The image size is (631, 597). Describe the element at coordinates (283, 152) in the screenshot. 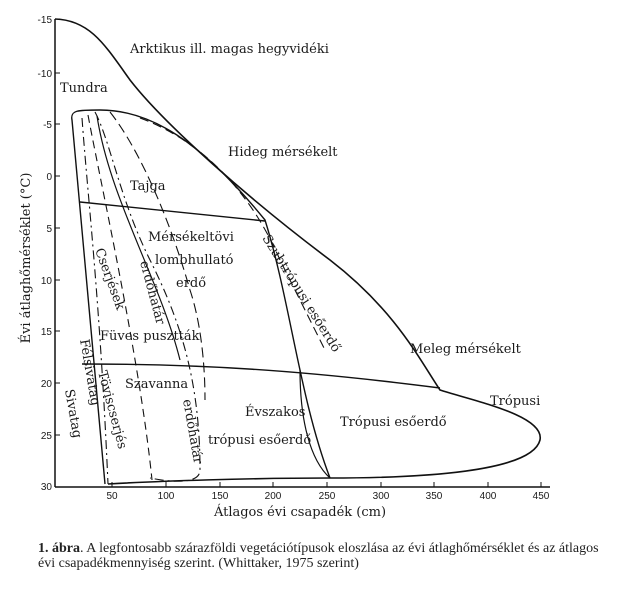

I see `region-cold-temperate: Hideg mérsékelt` at that location.